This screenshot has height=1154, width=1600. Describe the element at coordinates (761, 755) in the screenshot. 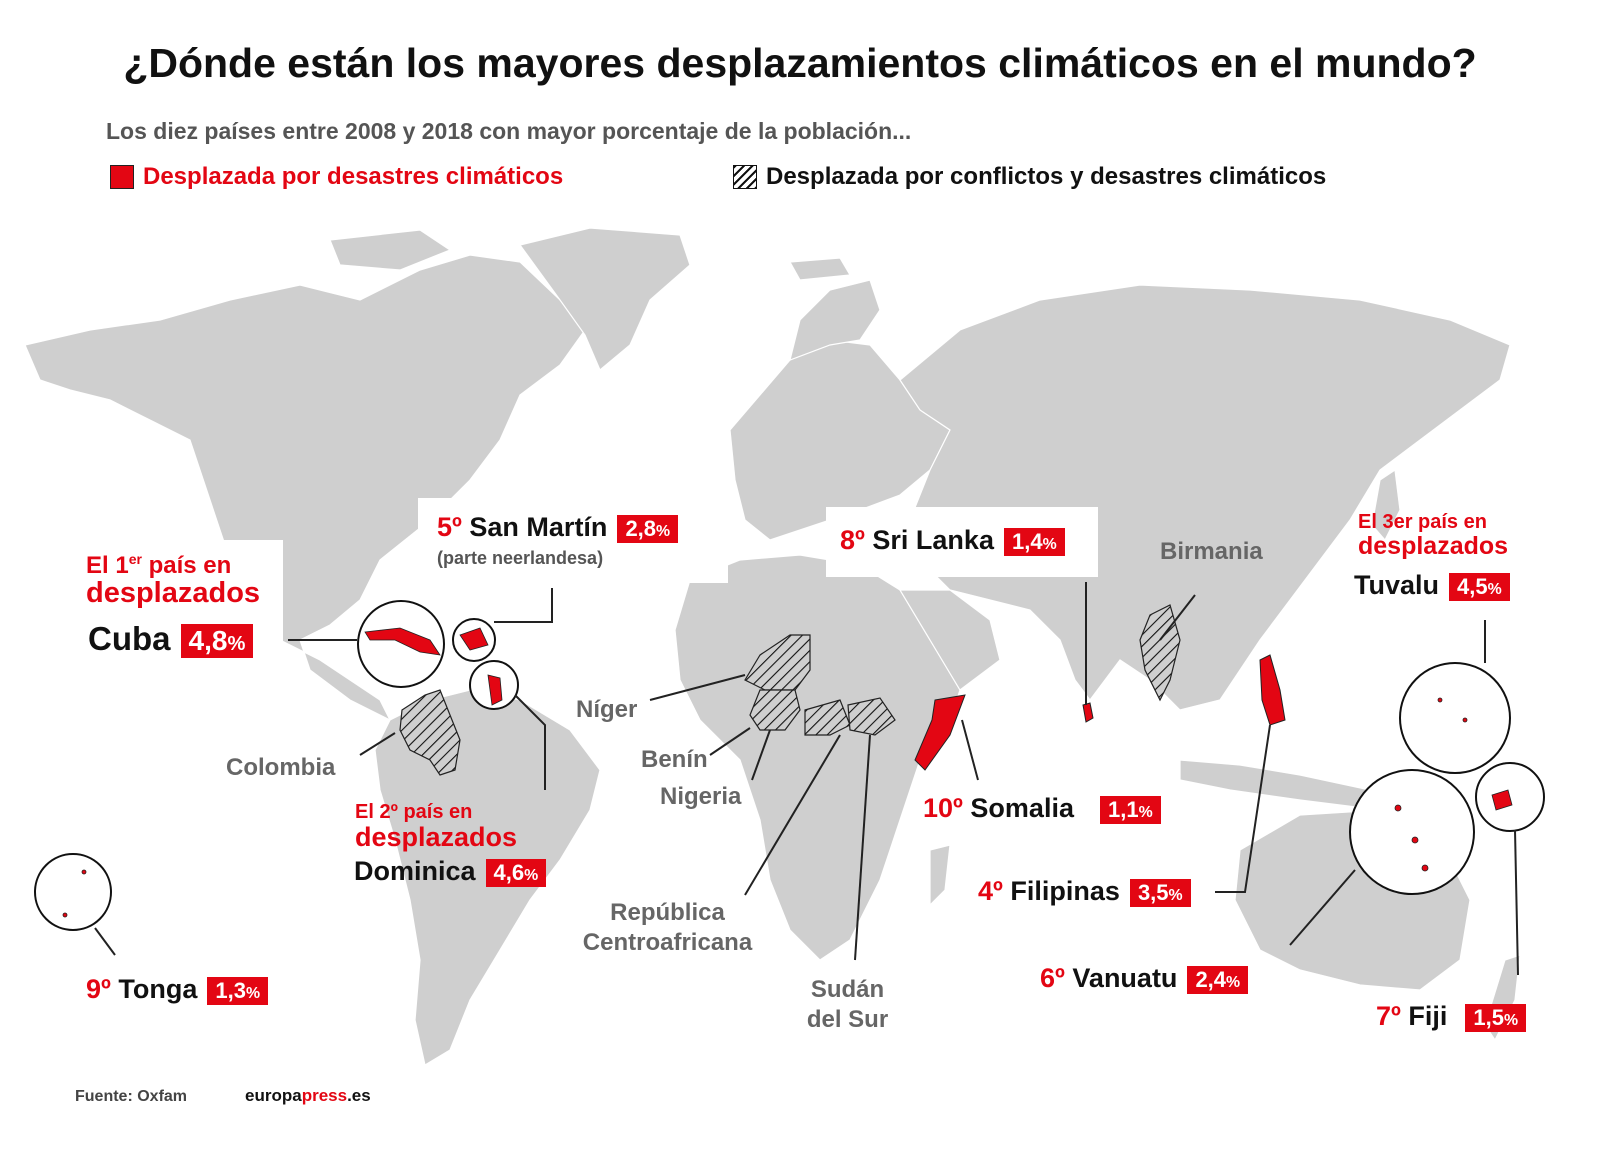

I see `nigeria-leader` at that location.